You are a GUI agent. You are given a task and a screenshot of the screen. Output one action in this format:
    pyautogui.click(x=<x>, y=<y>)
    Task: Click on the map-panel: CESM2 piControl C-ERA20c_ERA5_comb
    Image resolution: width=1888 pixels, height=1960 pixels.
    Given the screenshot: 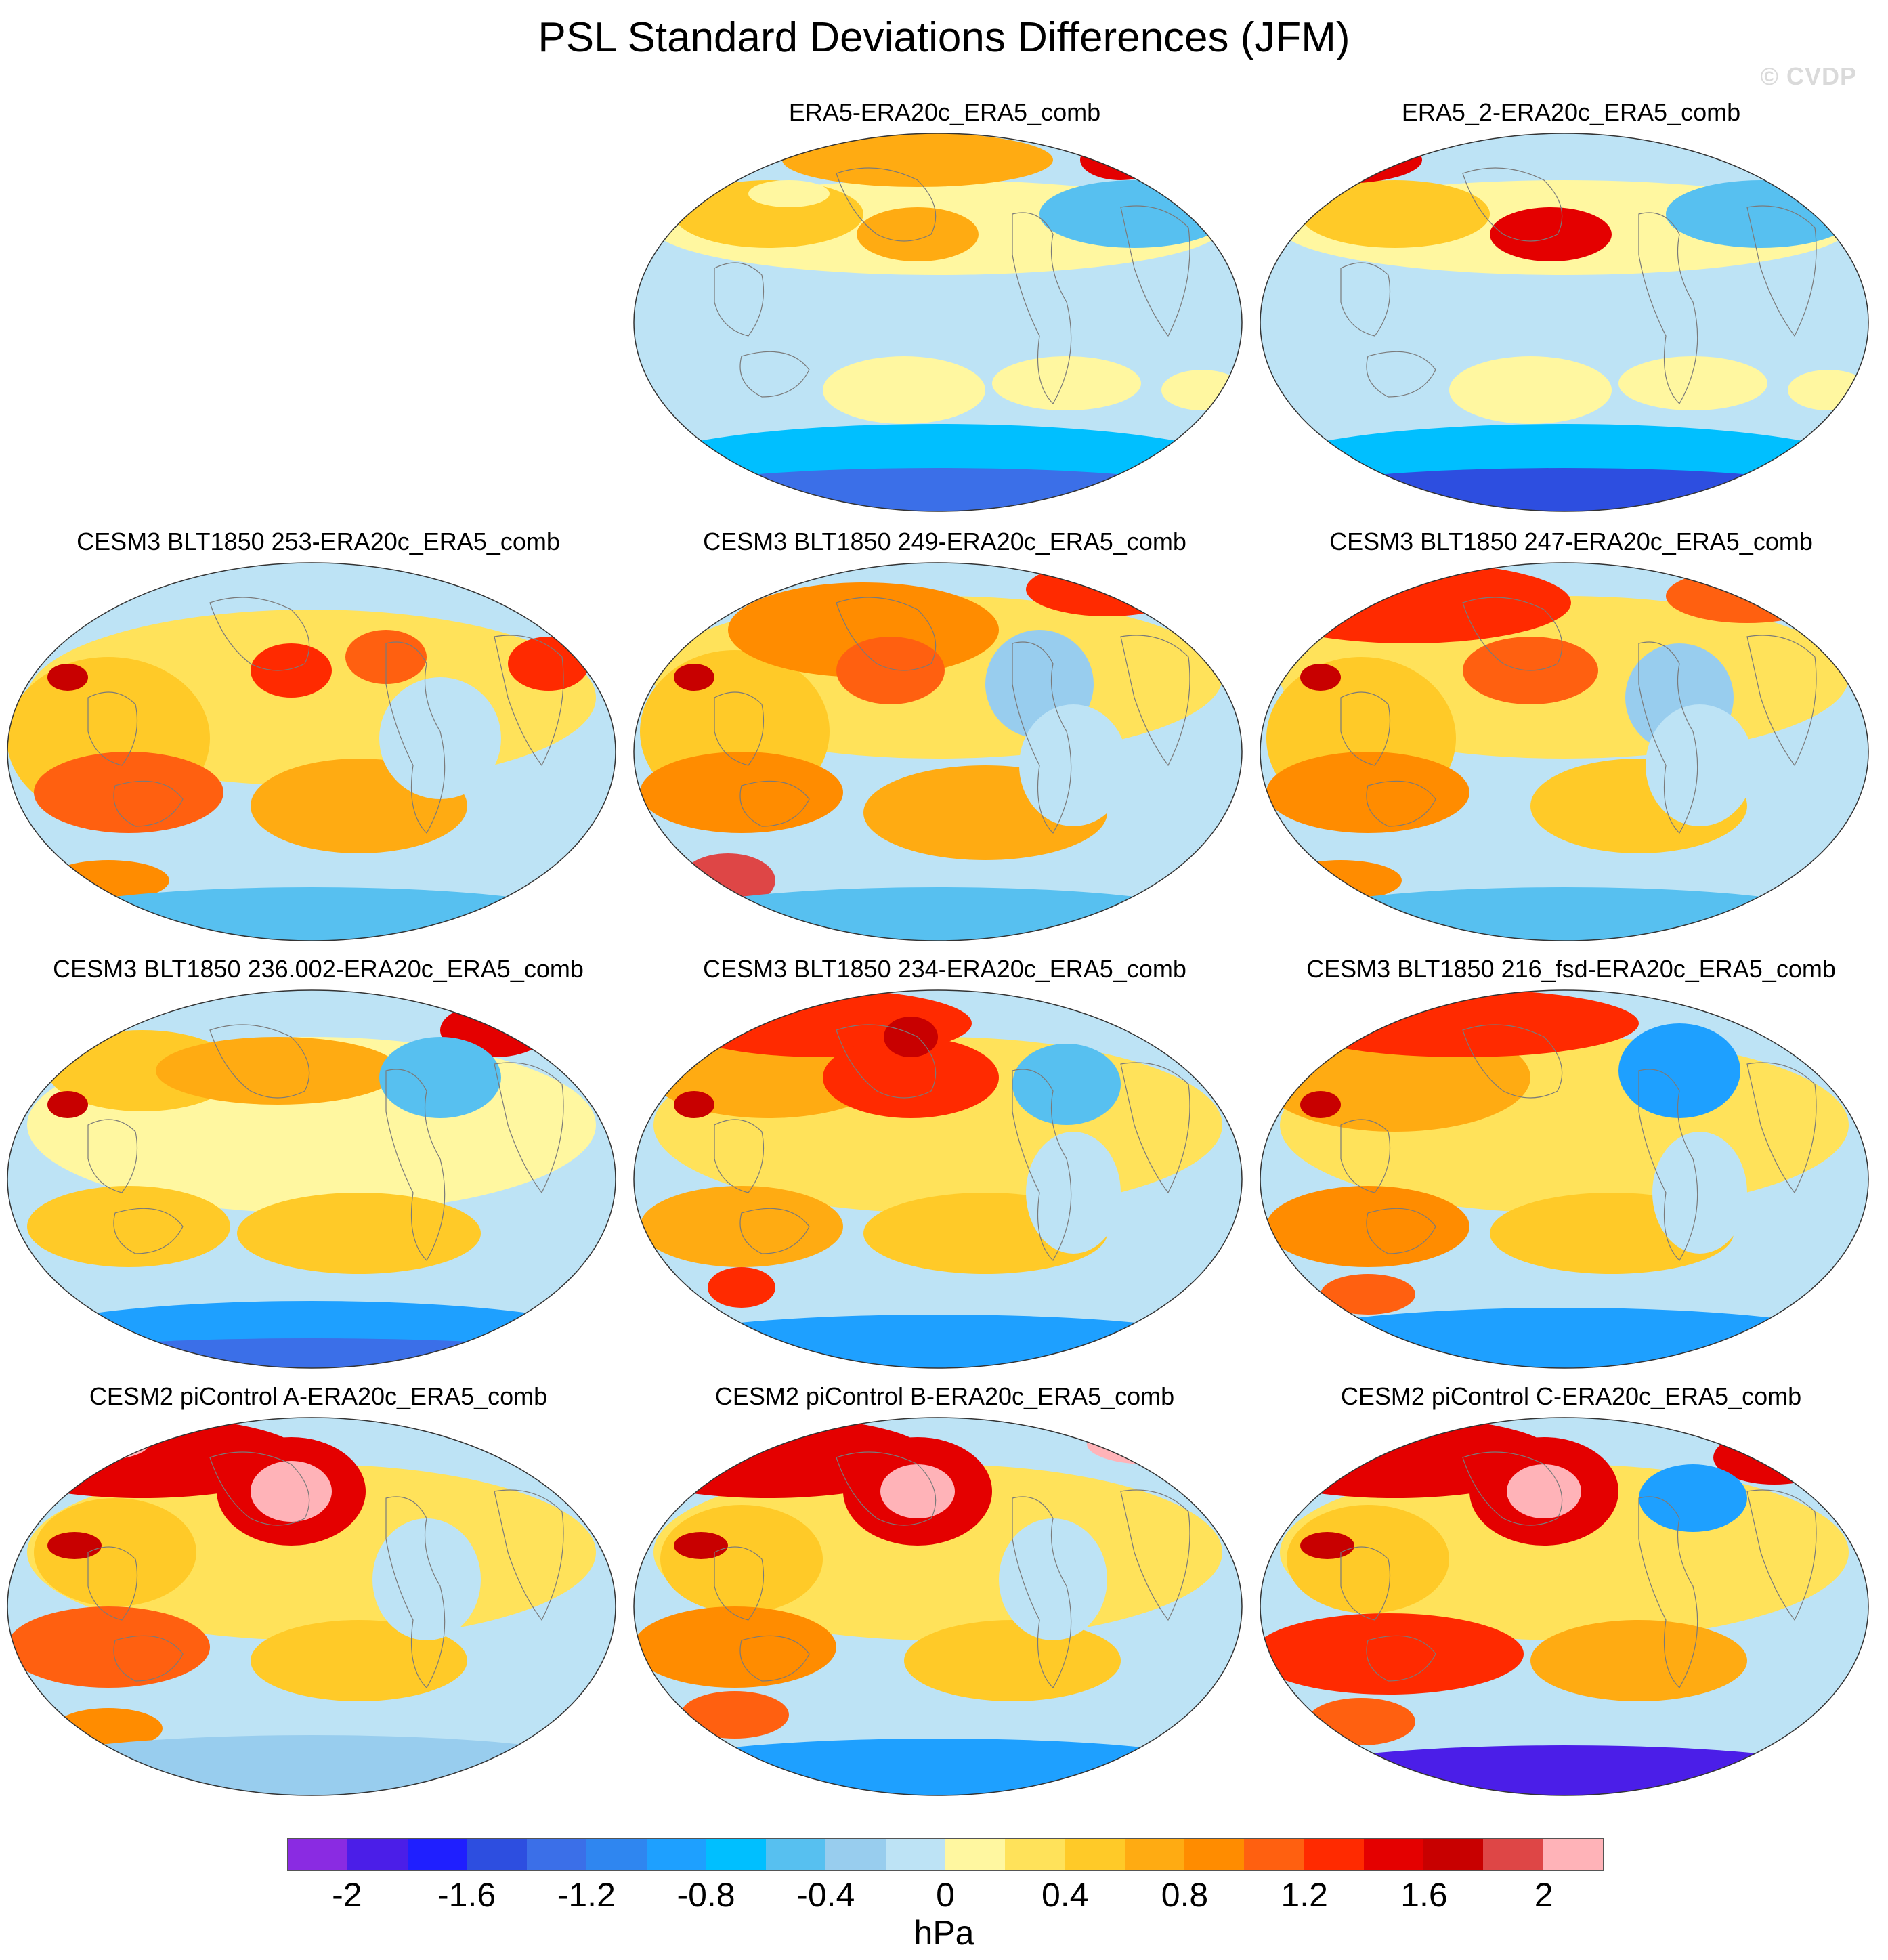 What is the action you would take?
    pyautogui.click(x=1571, y=1589)
    